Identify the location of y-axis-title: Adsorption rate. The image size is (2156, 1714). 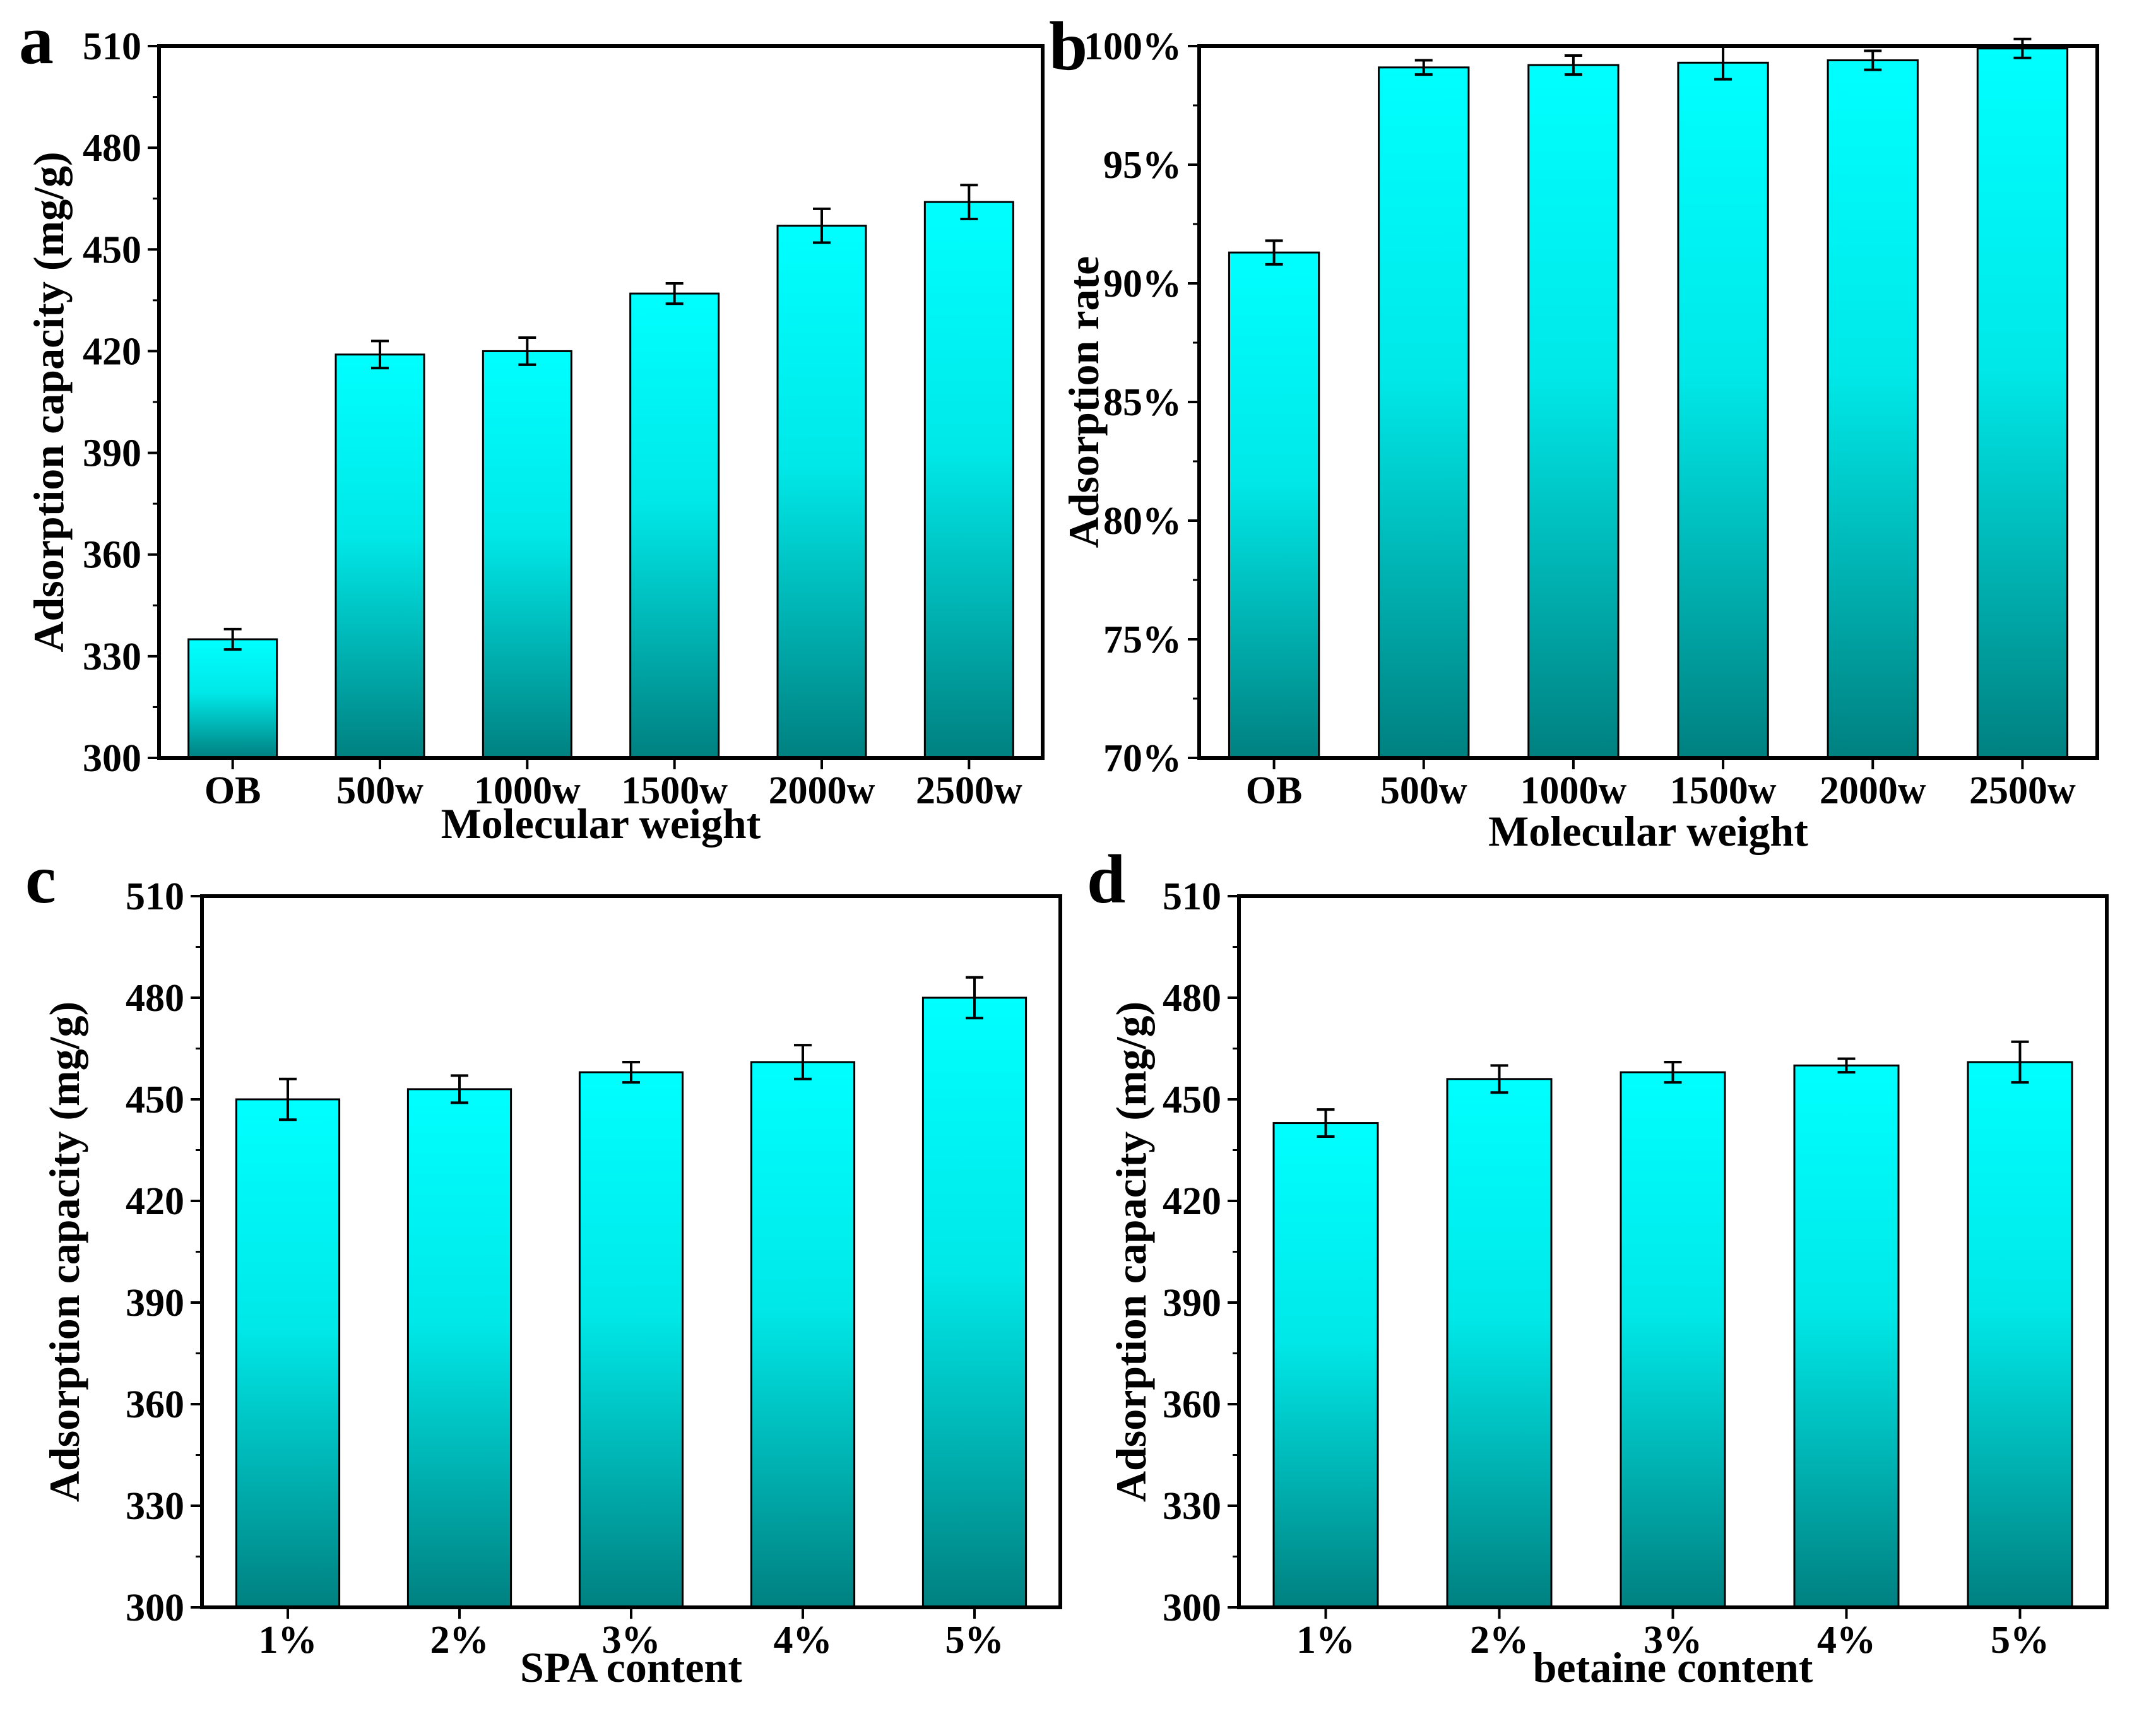
(1084, 402).